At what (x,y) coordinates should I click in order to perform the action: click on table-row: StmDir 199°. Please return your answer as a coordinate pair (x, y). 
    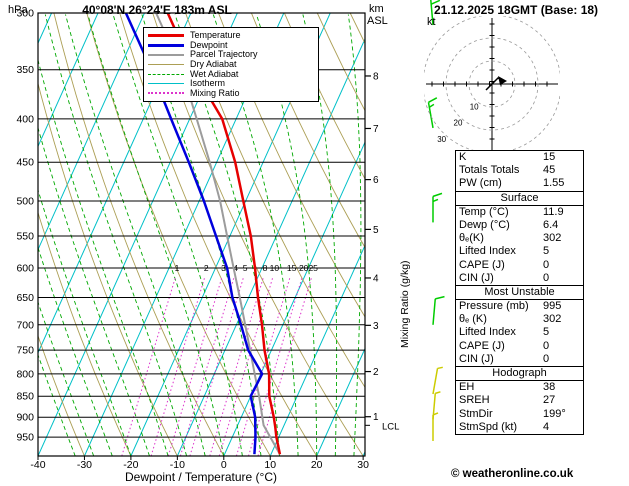
    Looking at the image, I should click on (519, 414).